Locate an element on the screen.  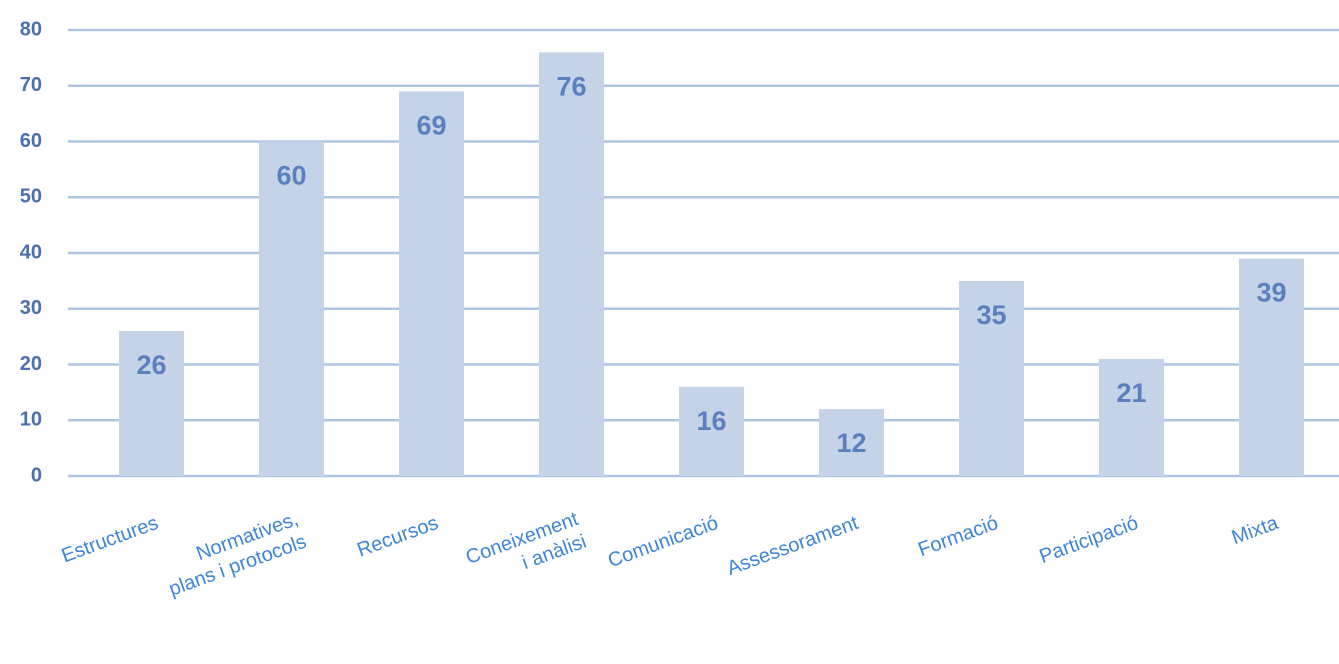
y-tick-label: 0 is located at coordinates (36, 475).